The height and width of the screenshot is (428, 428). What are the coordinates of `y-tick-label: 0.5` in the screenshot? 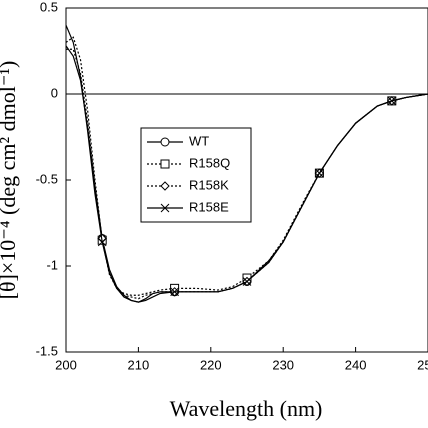 It's located at (49, 7).